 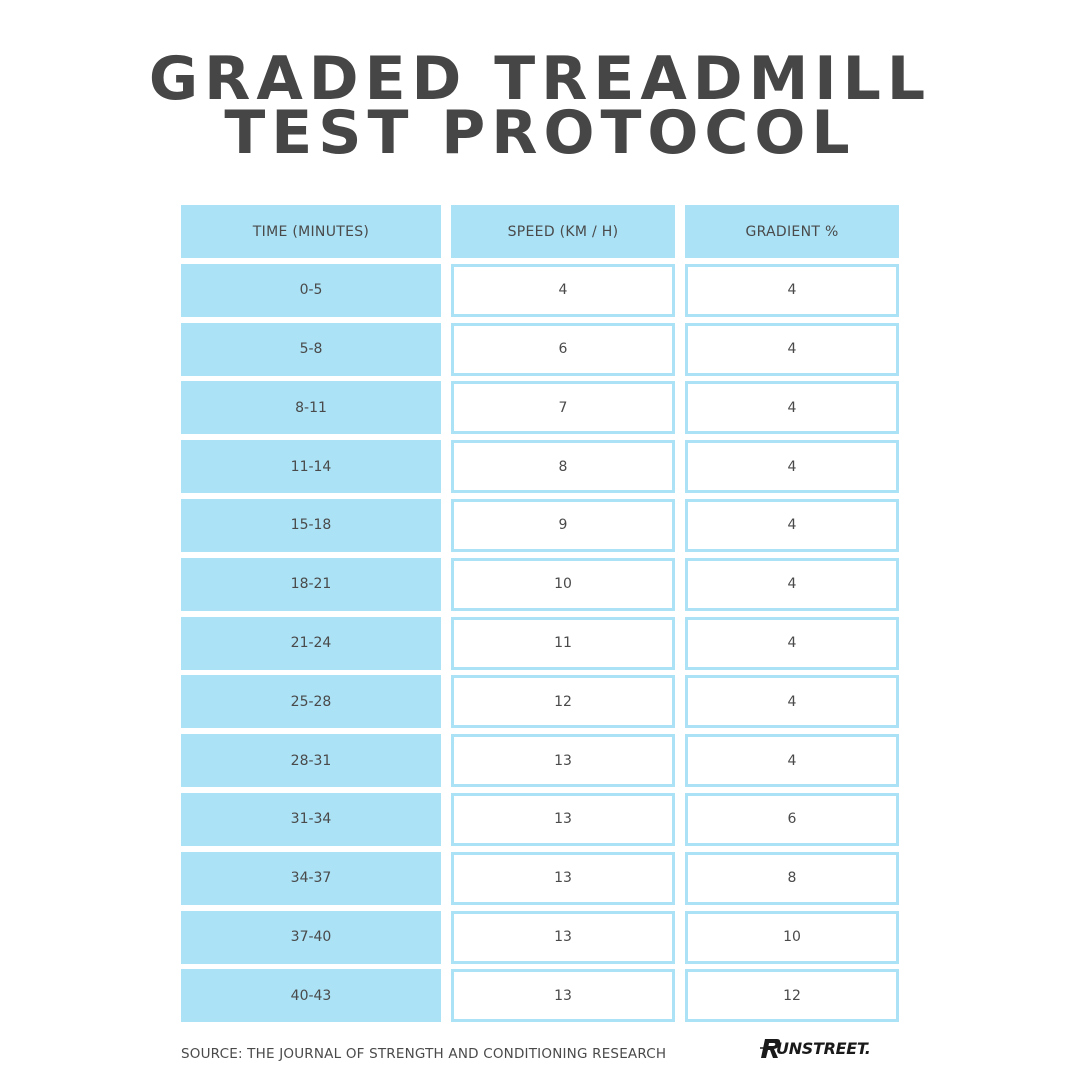 I want to click on time-cell: 40-43, so click(x=311, y=996).